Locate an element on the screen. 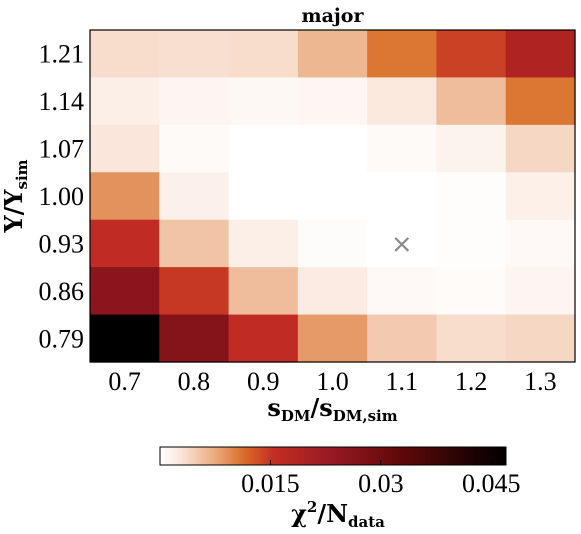 The height and width of the screenshot is (534, 581). x-axis-label-sub2: DM,sim is located at coordinates (365, 416).